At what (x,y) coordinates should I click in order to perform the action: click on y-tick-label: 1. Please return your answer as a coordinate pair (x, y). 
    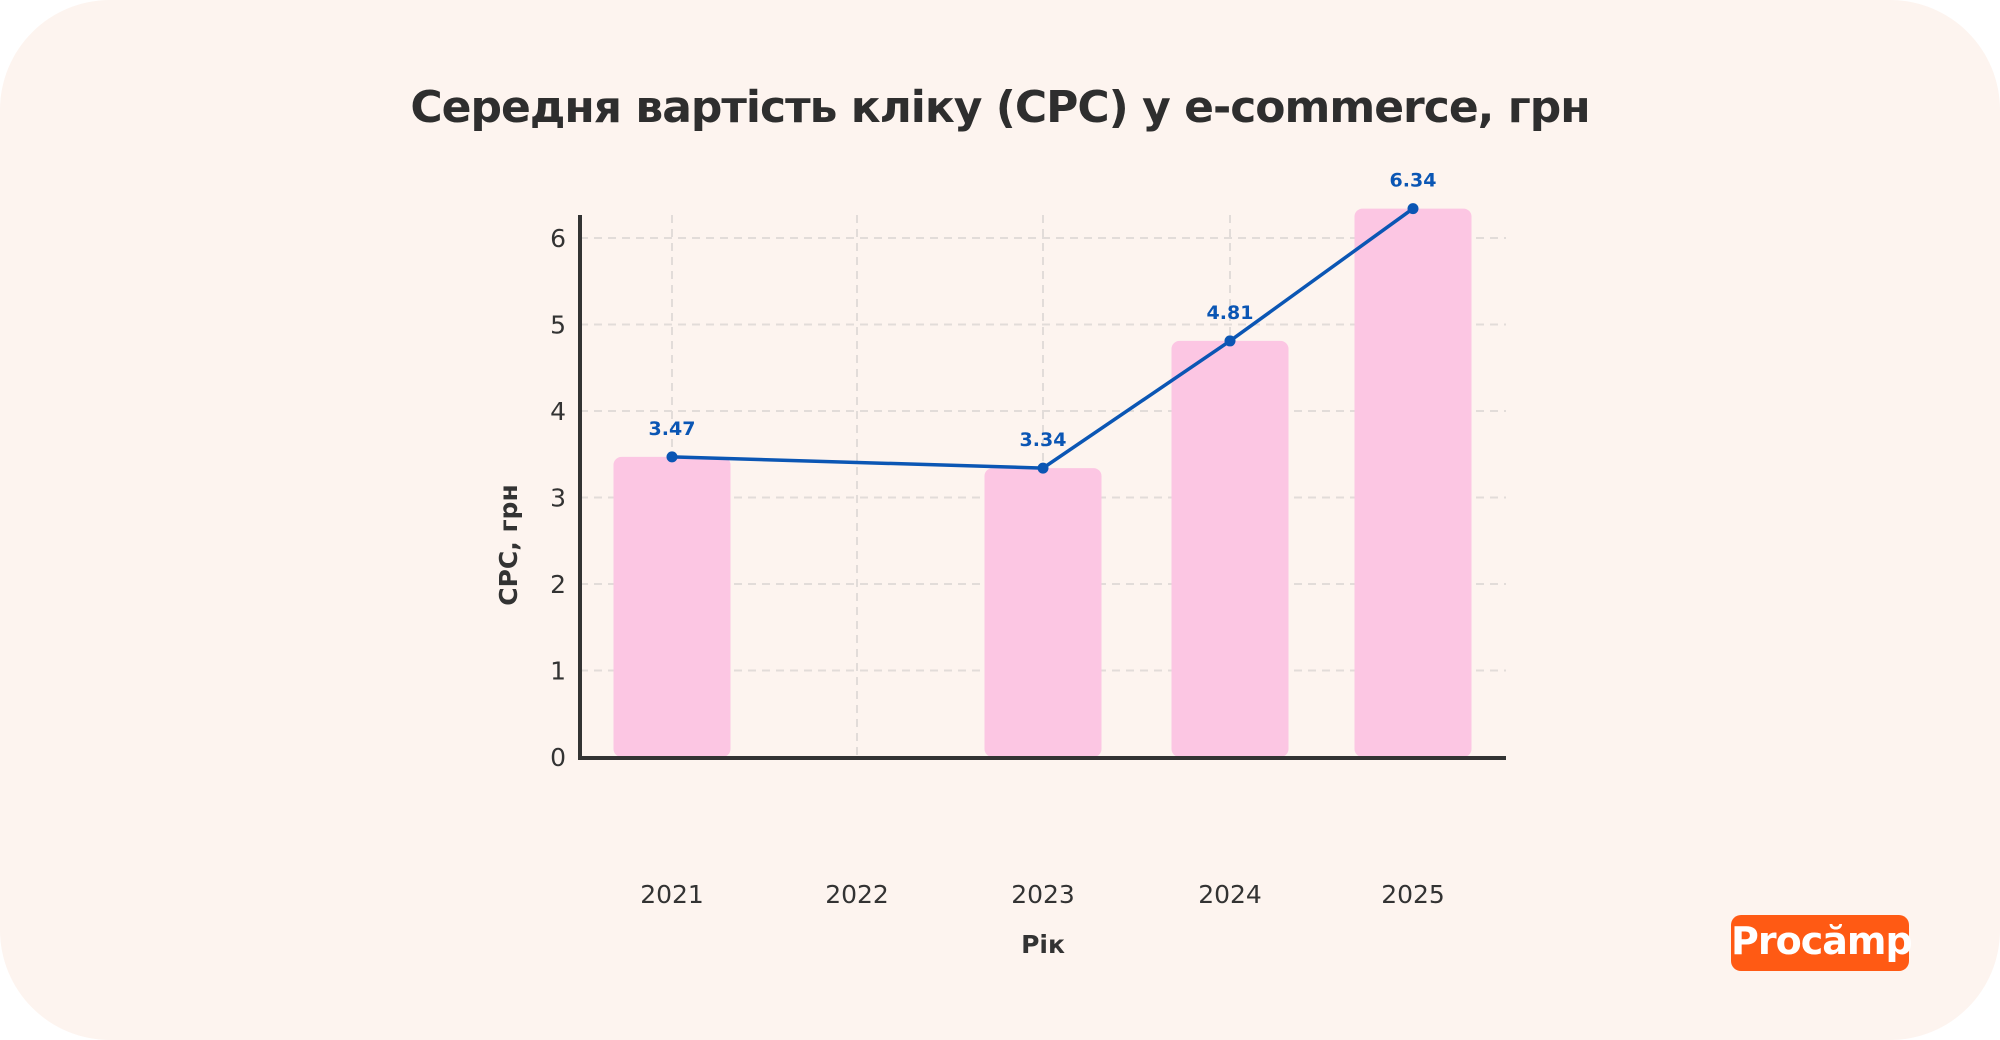
    Looking at the image, I should click on (558, 671).